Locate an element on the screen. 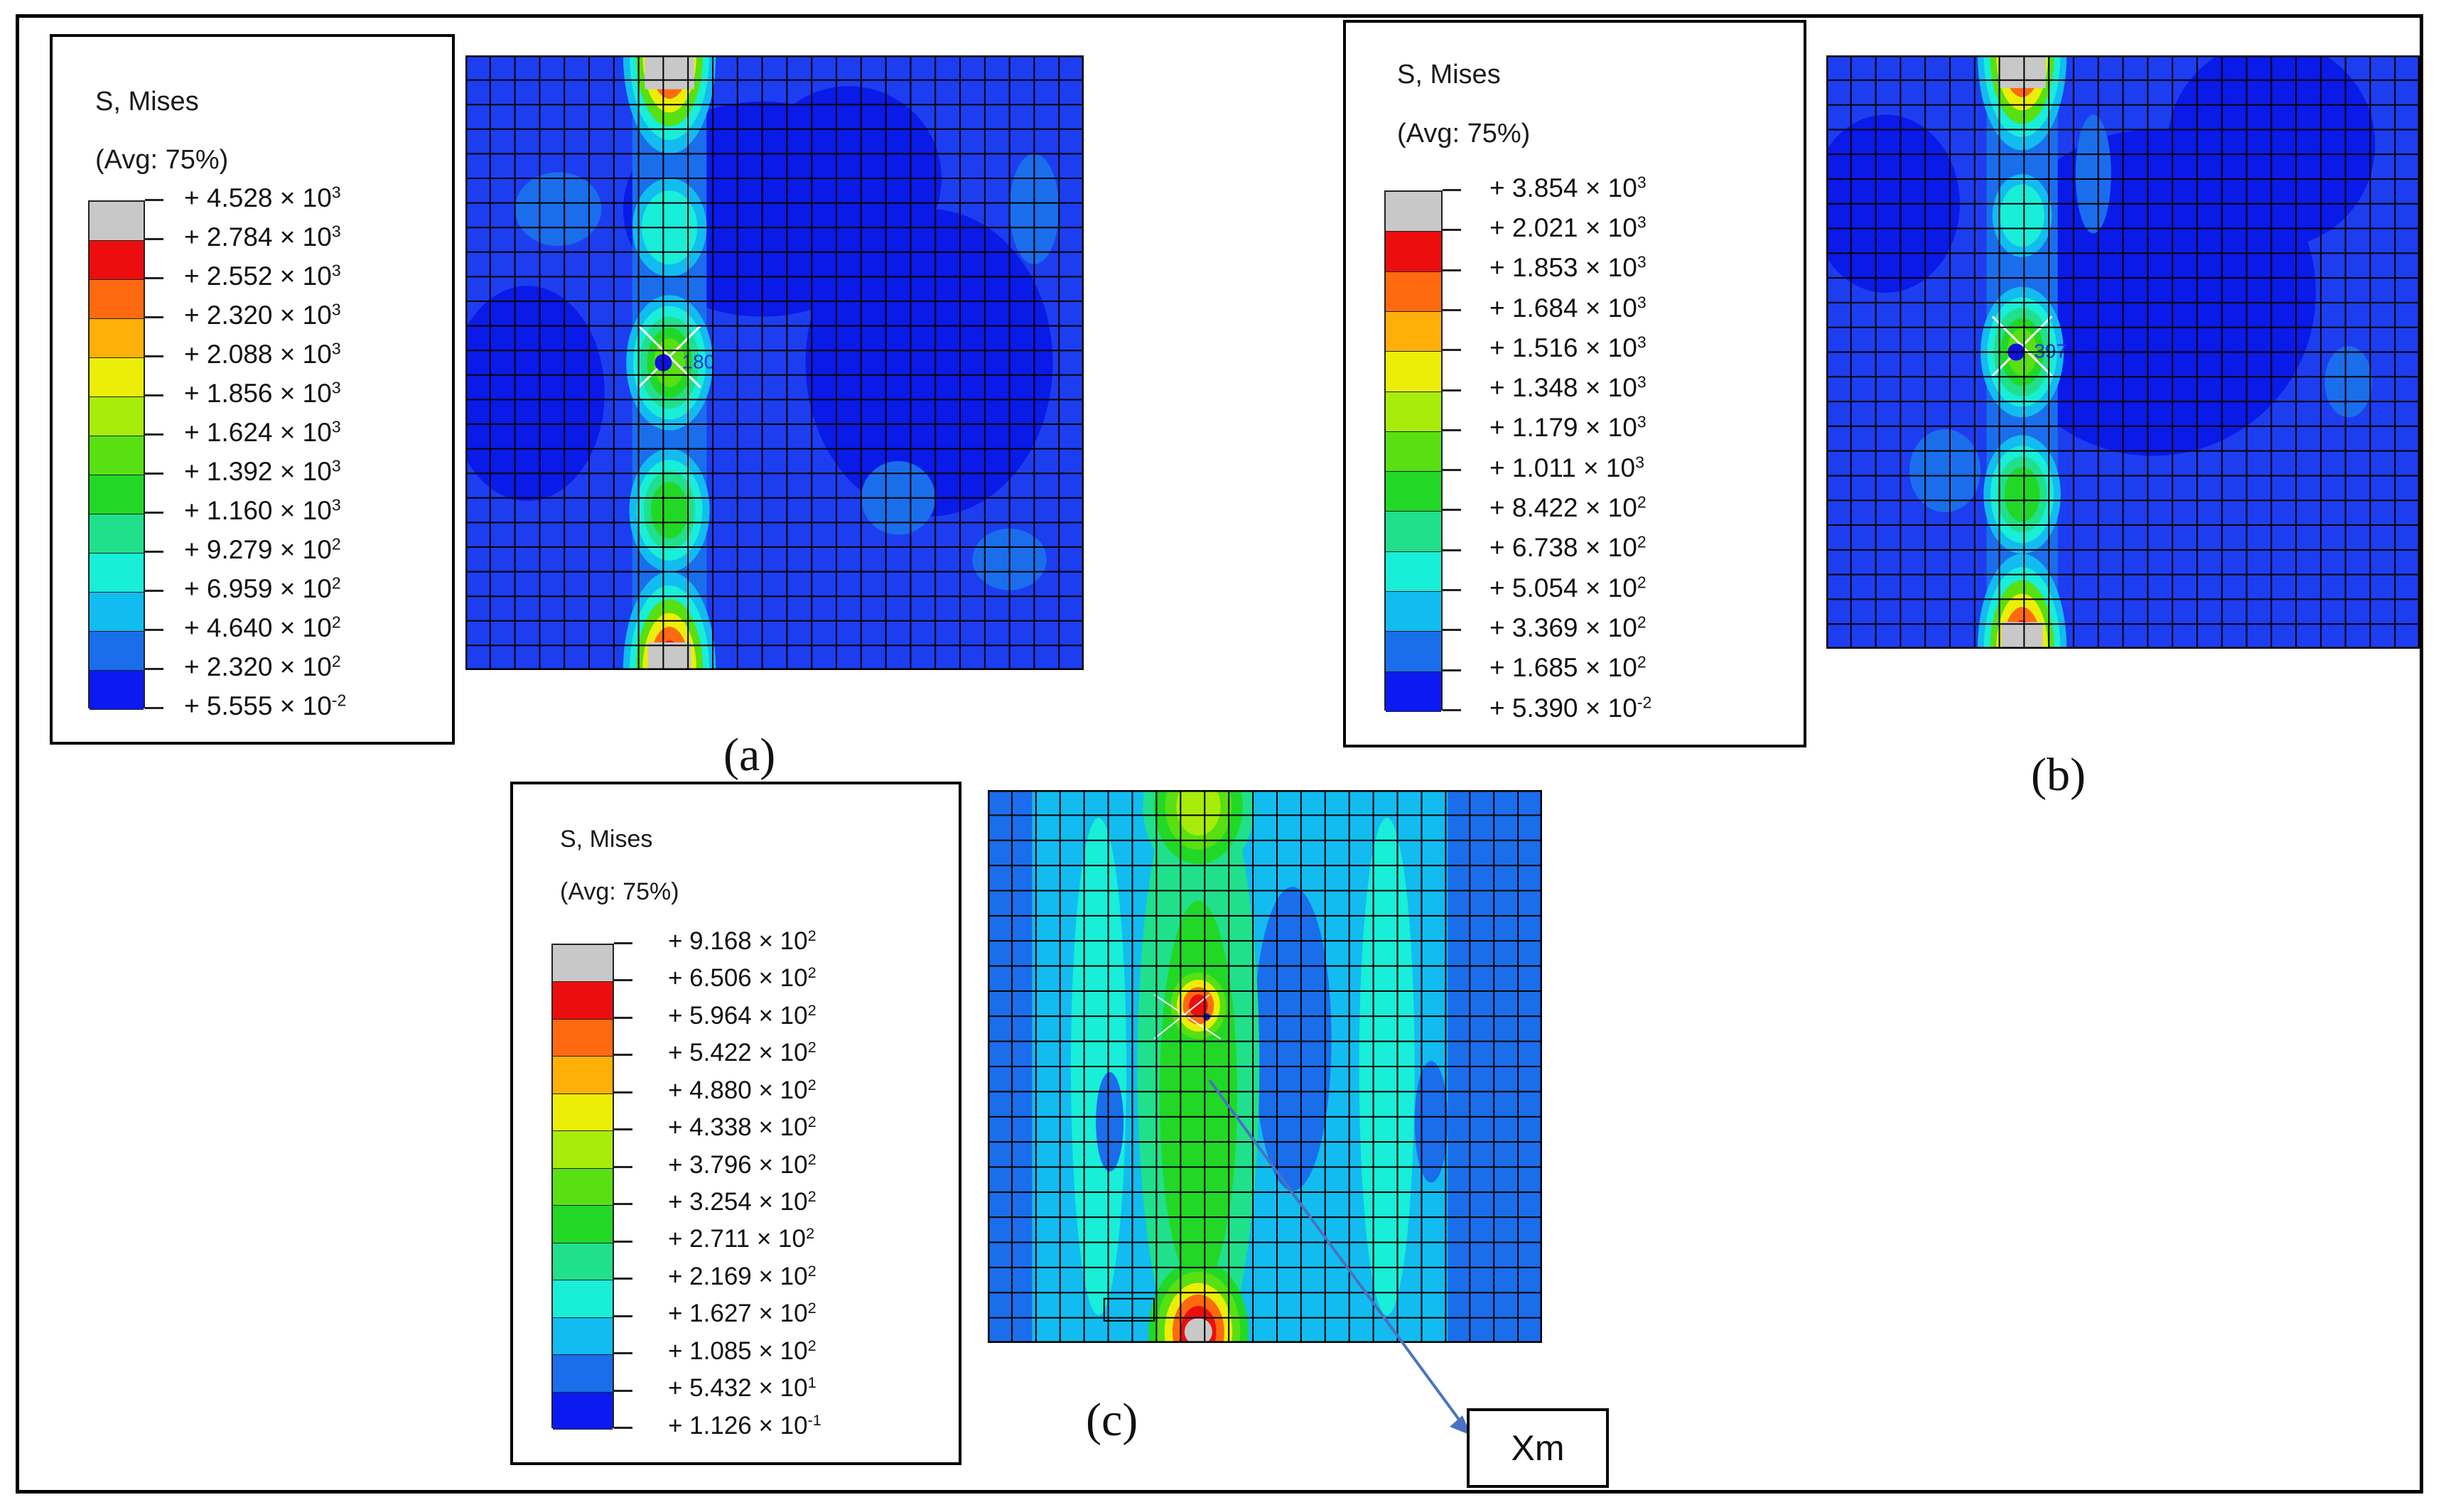 This screenshot has height=1512, width=2441. level-mantissa: + 5.390 × 10 is located at coordinates (1563, 708).